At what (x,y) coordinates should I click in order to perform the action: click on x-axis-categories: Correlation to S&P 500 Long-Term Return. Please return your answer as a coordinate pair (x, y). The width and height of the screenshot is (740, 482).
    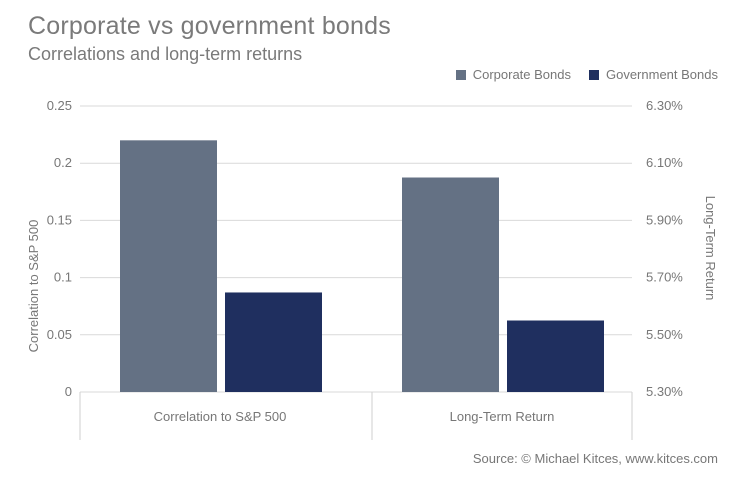
    Looking at the image, I should click on (356, 416).